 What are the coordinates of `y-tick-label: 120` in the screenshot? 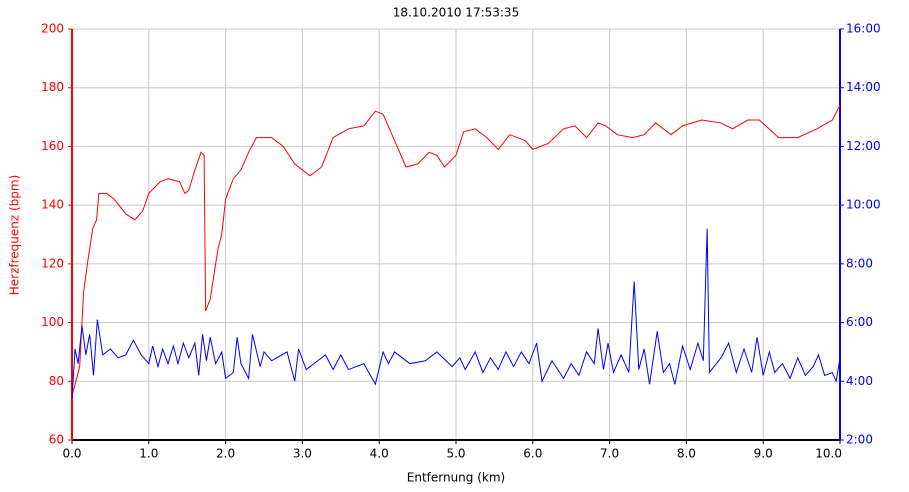 It's located at (52, 263).